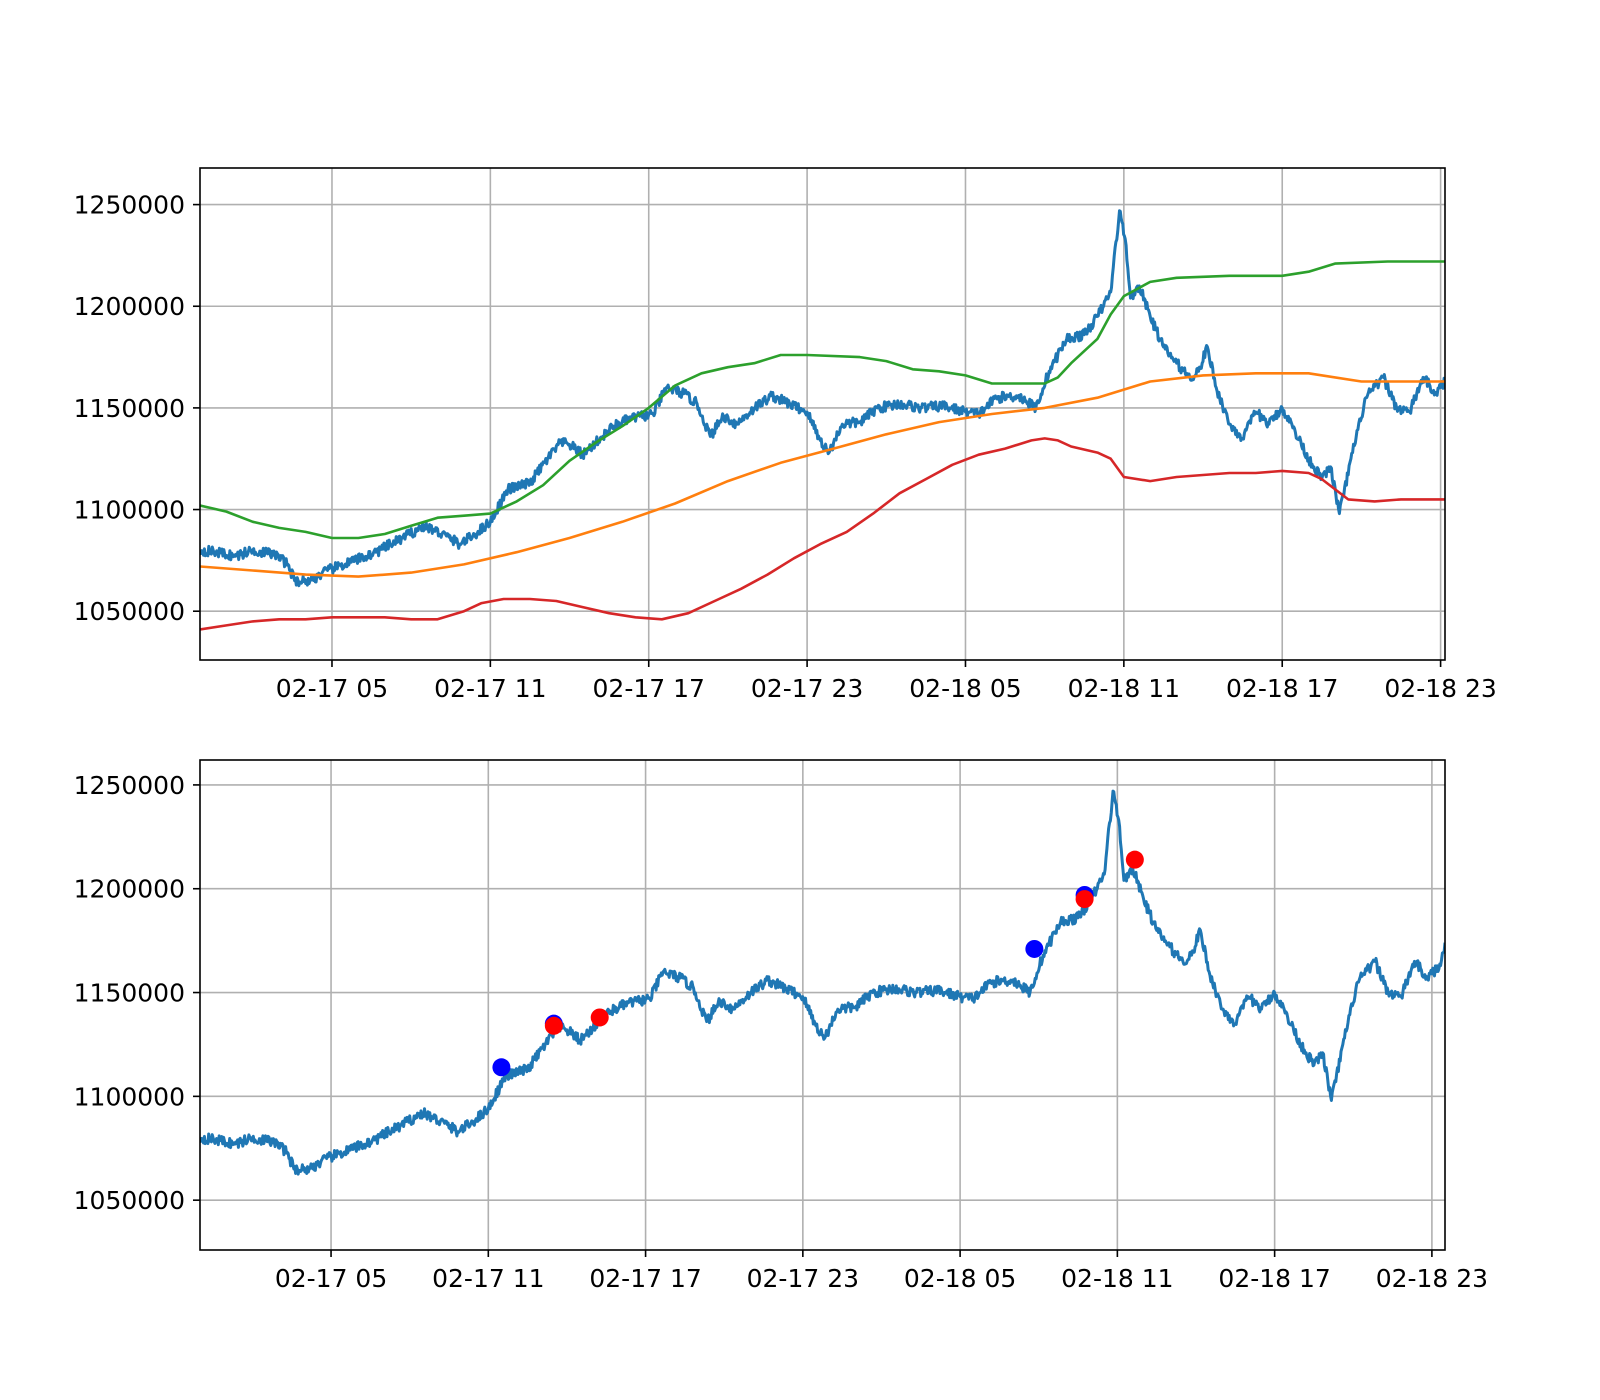 This screenshot has height=1400, width=1600. What do you see at coordinates (1274, 1278) in the screenshot?
I see `bottom-x-tick-label: 02-18 17` at bounding box center [1274, 1278].